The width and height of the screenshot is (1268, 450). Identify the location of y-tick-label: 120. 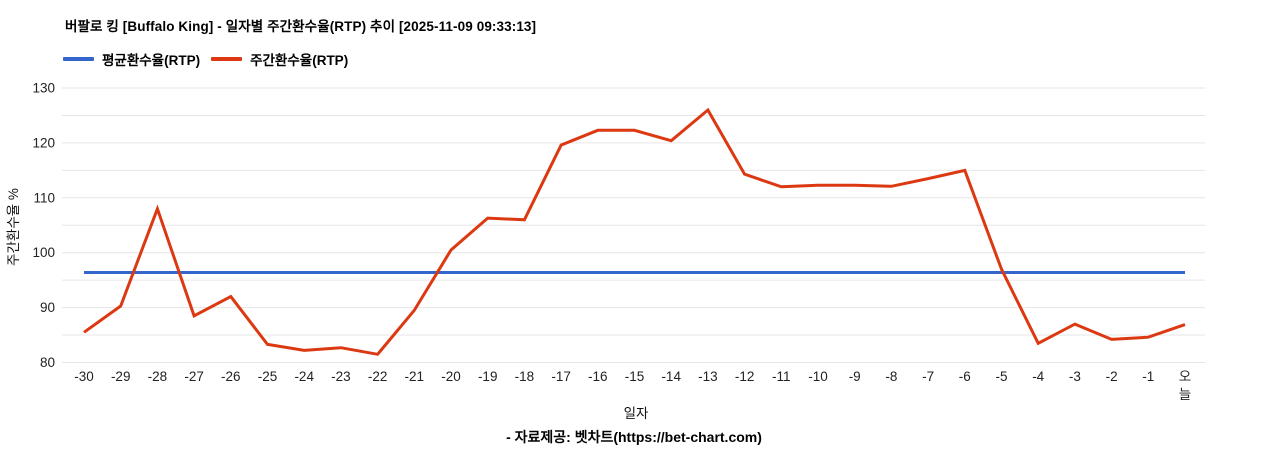
(43, 142).